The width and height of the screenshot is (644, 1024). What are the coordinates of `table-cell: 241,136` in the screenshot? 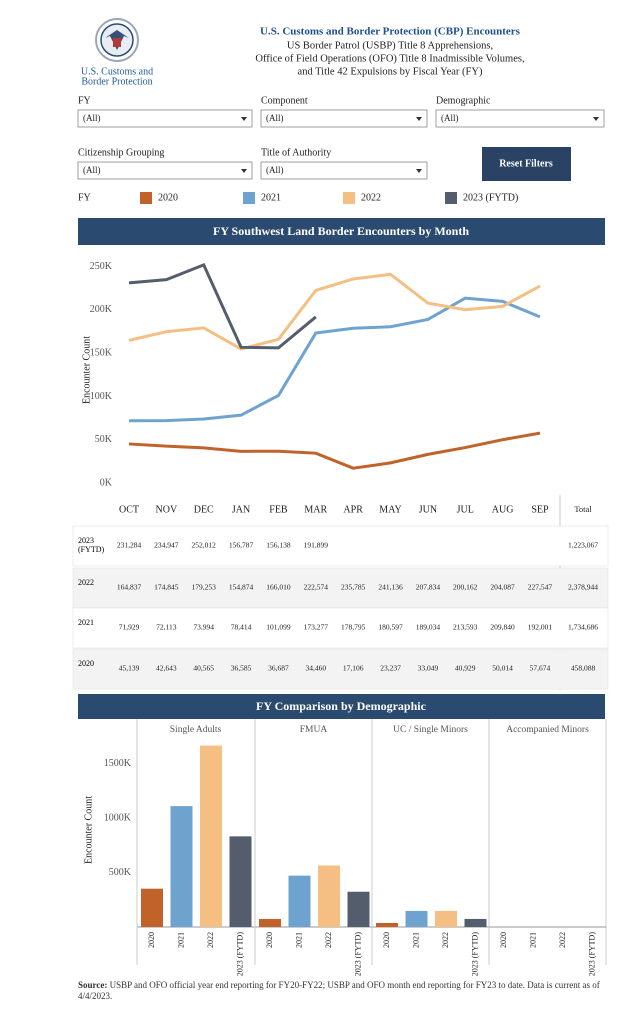 It's located at (390, 587).